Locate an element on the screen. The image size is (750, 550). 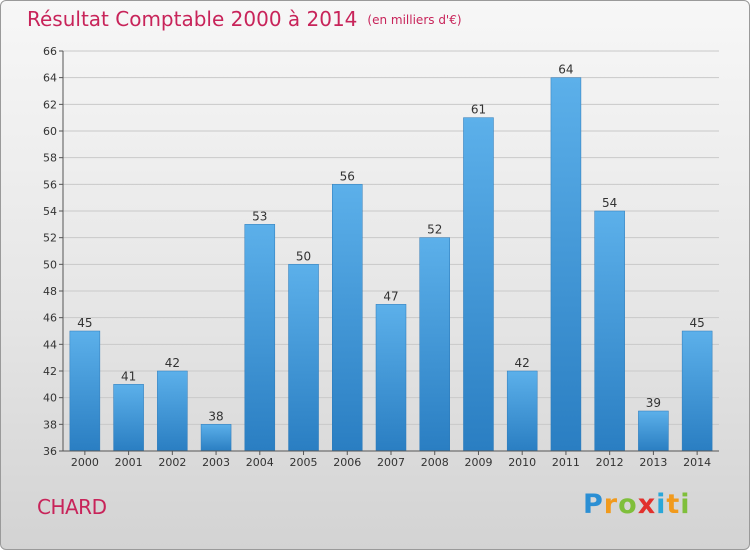
data-label: 64 is located at coordinates (565, 70).